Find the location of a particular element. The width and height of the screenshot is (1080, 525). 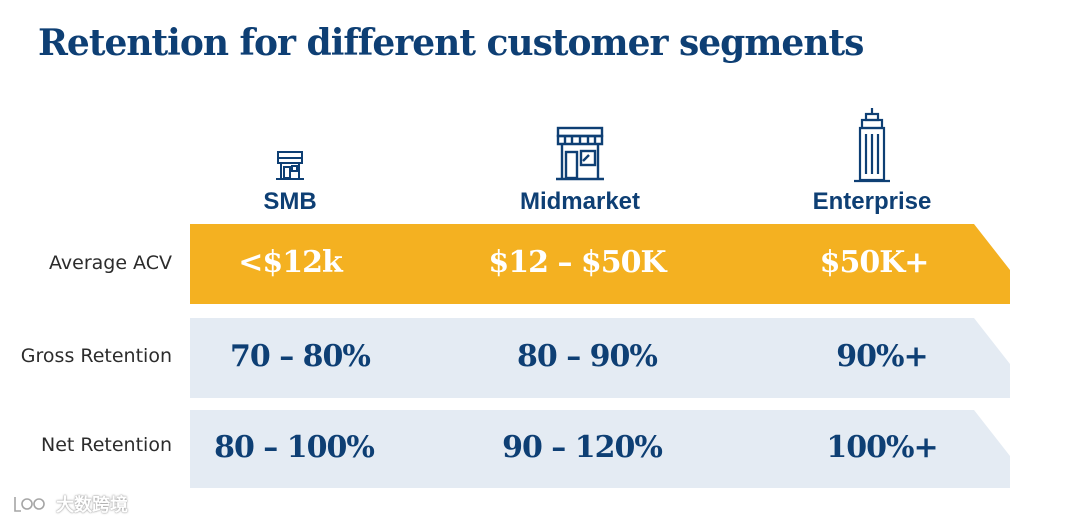

average-acv-band is located at coordinates (600, 264).